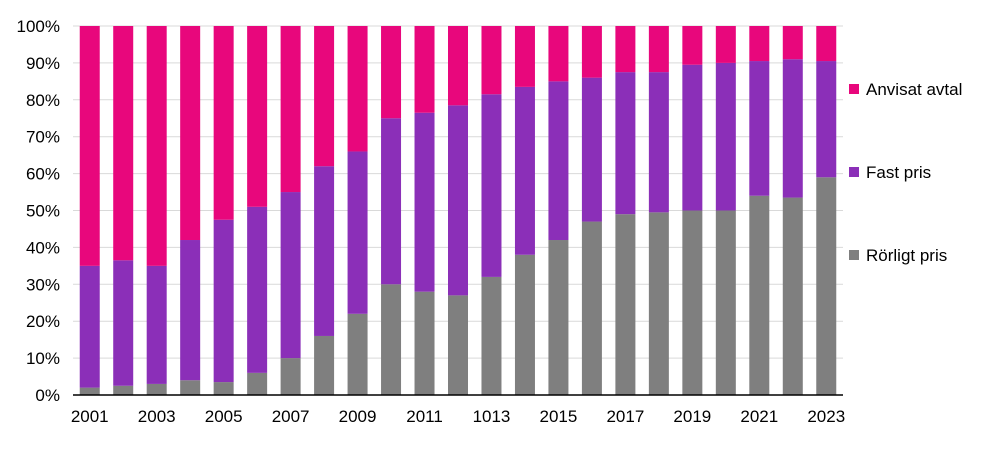  I want to click on x-tick-label: 2007, so click(291, 416).